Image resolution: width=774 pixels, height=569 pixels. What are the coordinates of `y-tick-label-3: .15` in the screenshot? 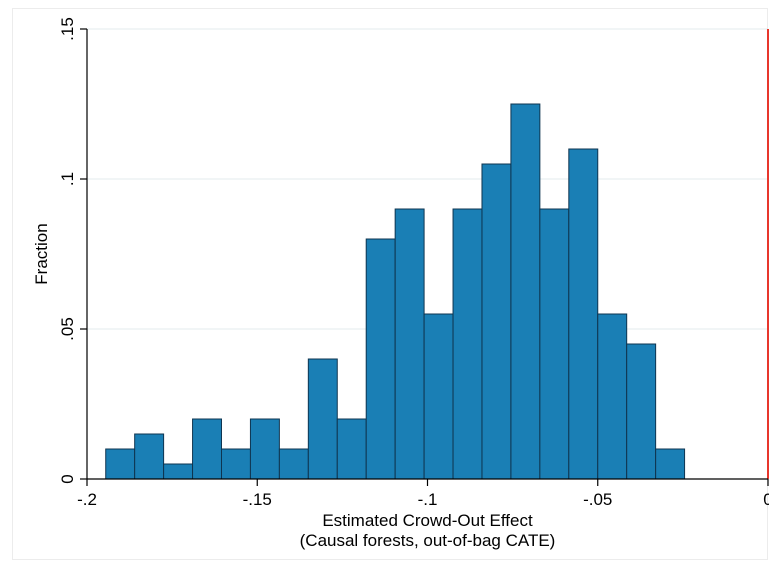 It's located at (67, 29).